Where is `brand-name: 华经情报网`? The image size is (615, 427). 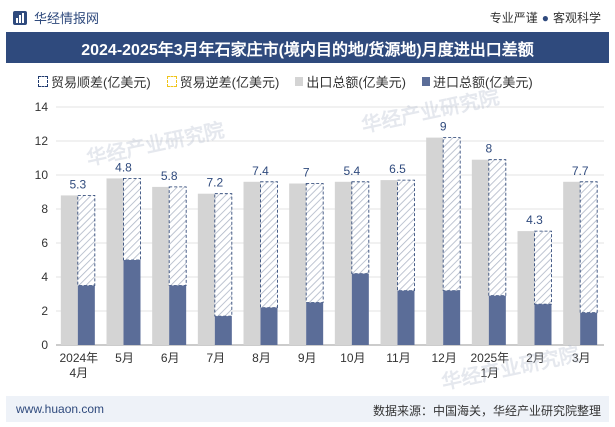 brand-name: 华经情报网 is located at coordinates (67, 18).